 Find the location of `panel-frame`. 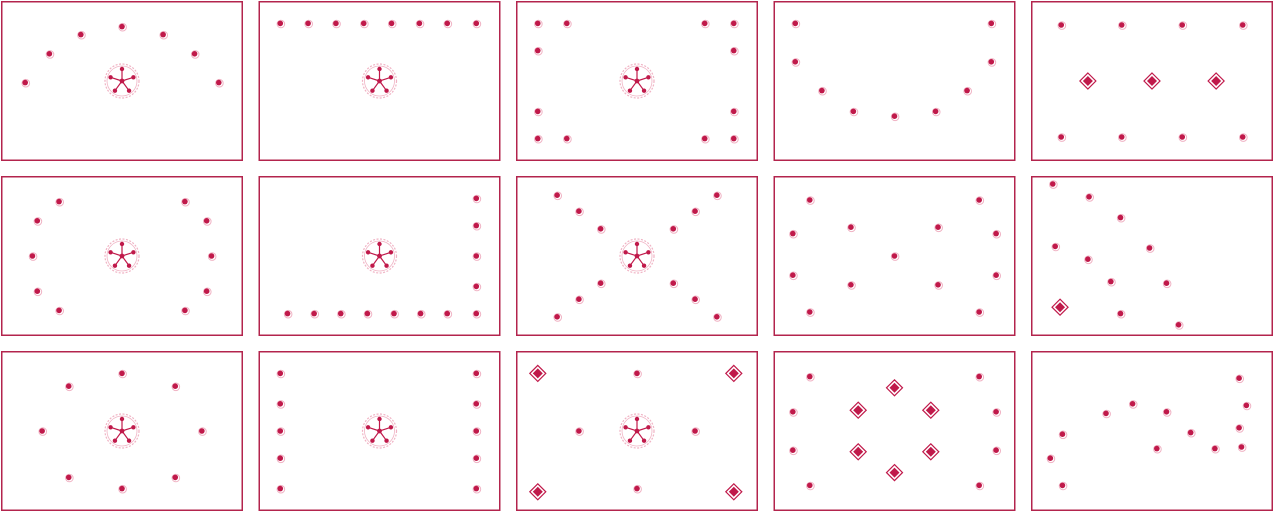

panel-frame is located at coordinates (1152, 256).